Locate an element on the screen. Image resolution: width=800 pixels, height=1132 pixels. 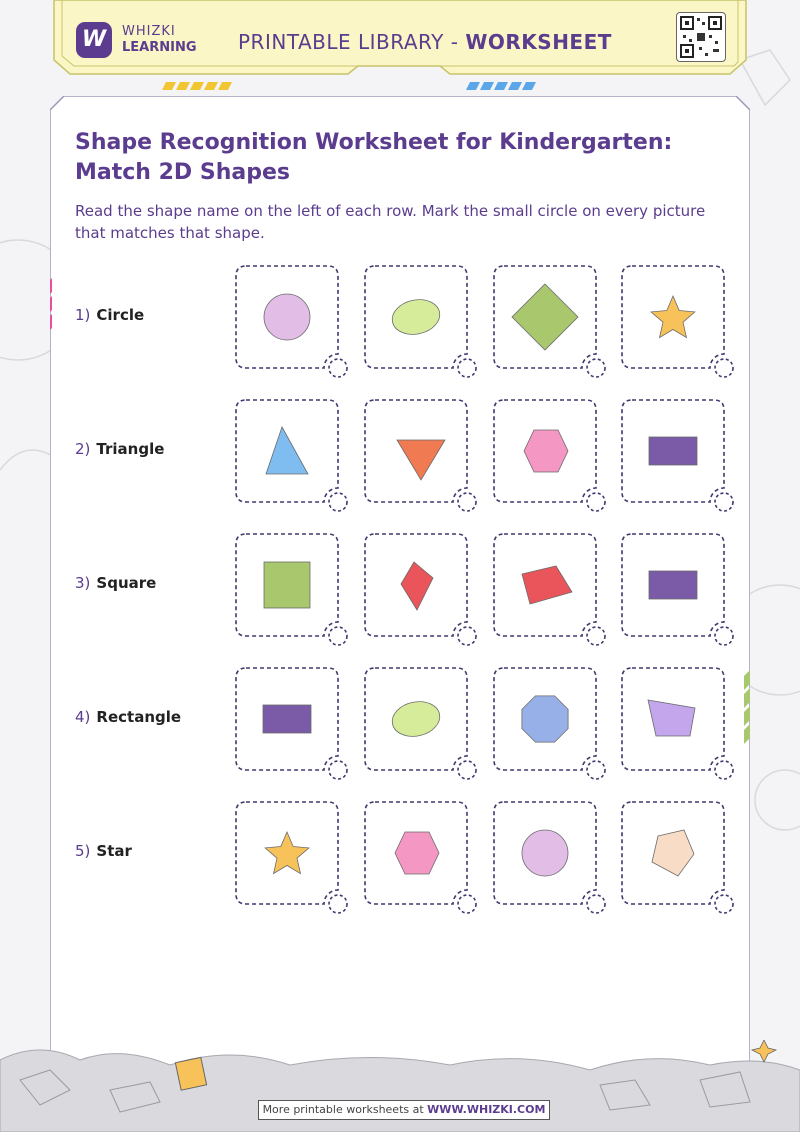
row-label: 3) Square is located at coordinates (115, 583).